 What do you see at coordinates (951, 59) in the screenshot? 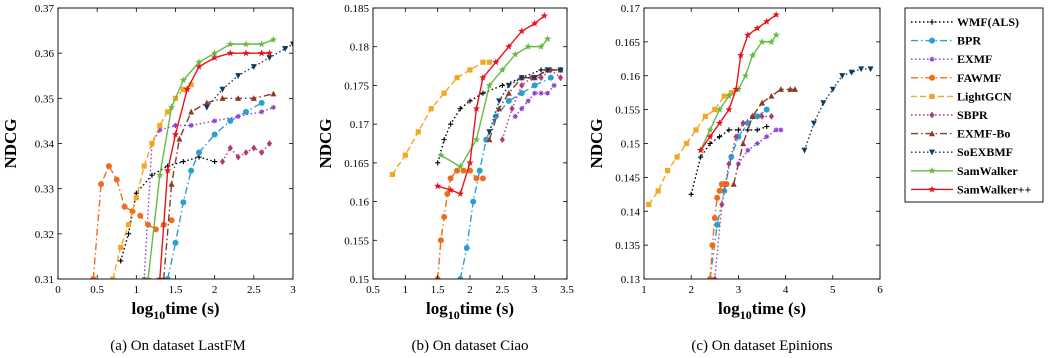
I see `legend-item-exmf: EXMF` at bounding box center [951, 59].